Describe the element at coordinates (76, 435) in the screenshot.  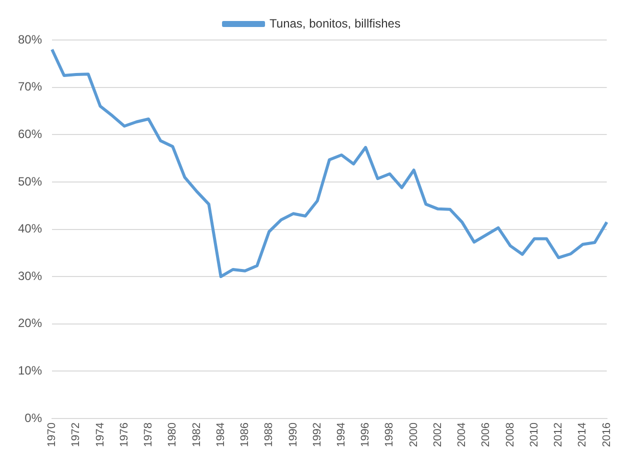
I see `x-tick-label: 1972` at that location.